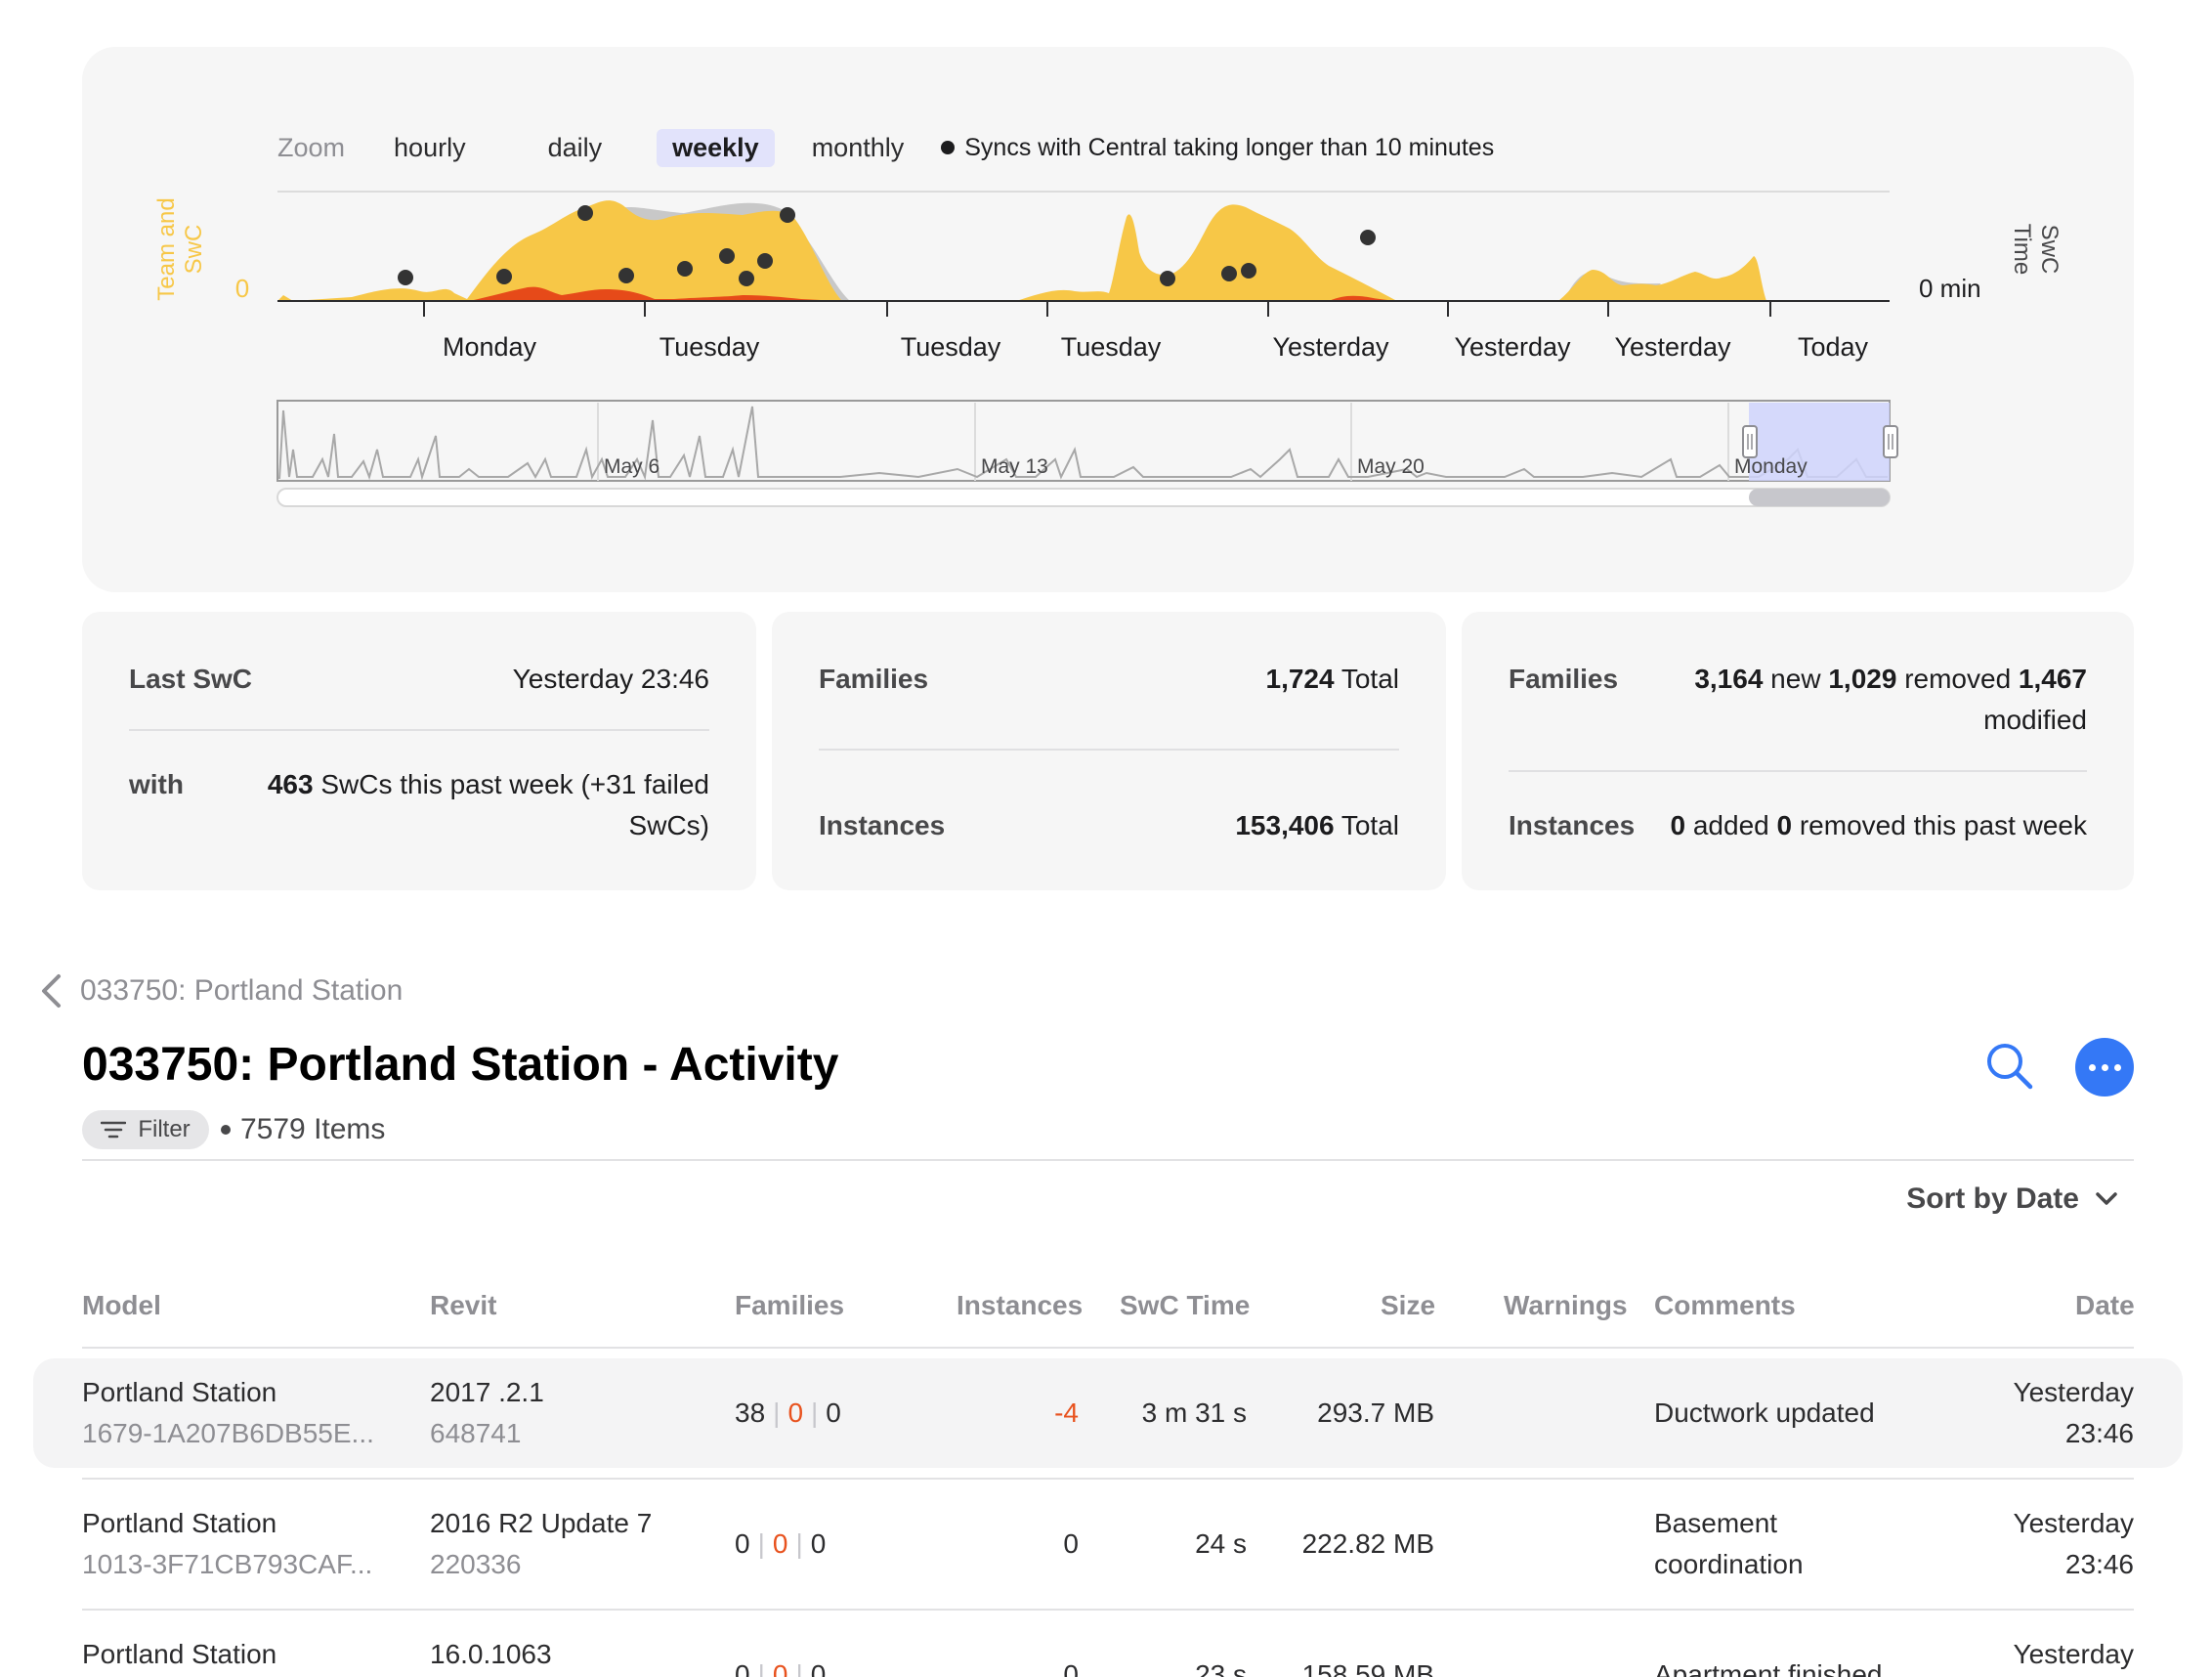 Image resolution: width=2212 pixels, height=1677 pixels. Describe the element at coordinates (487, 1392) in the screenshot. I see `cell-revit: 2017 .2.1` at that location.